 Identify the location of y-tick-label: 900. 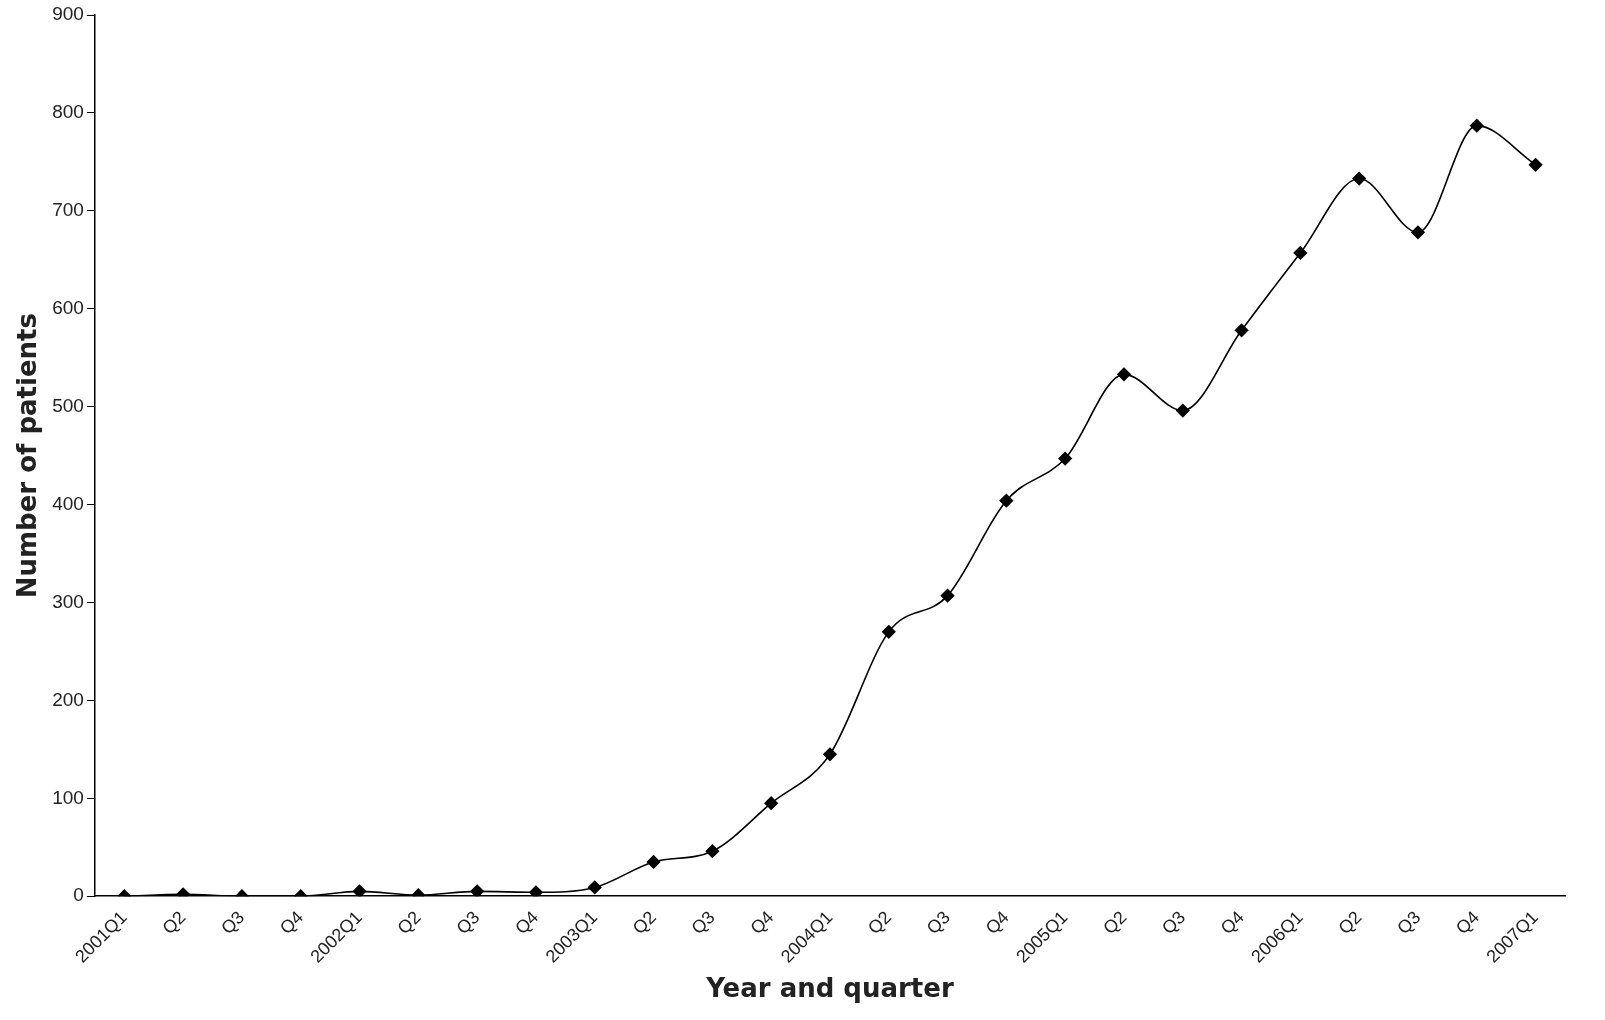
(68, 14).